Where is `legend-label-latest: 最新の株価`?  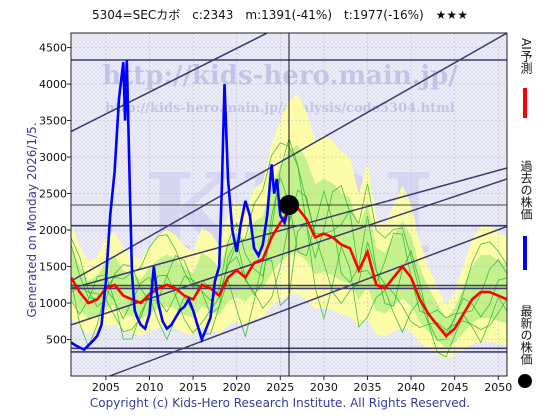
legend-label-latest: 最新の株価 is located at coordinates (526, 335).